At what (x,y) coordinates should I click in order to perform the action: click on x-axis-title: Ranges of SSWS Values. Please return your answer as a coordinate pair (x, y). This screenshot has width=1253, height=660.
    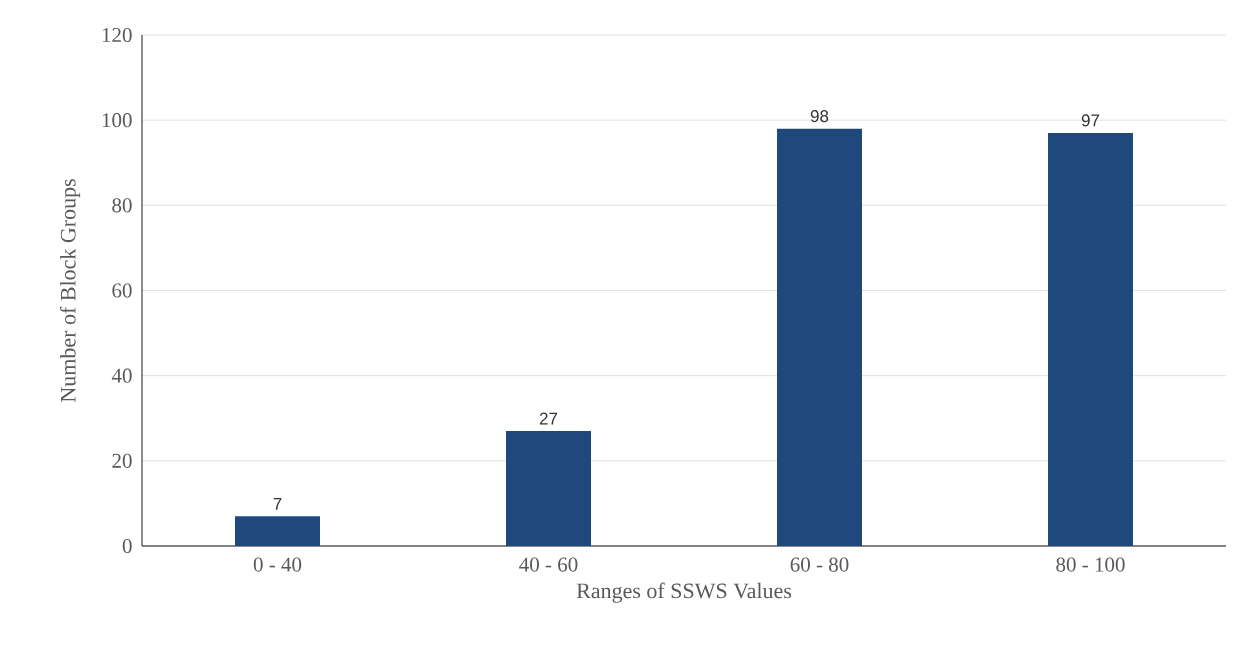
    Looking at the image, I should click on (684, 592).